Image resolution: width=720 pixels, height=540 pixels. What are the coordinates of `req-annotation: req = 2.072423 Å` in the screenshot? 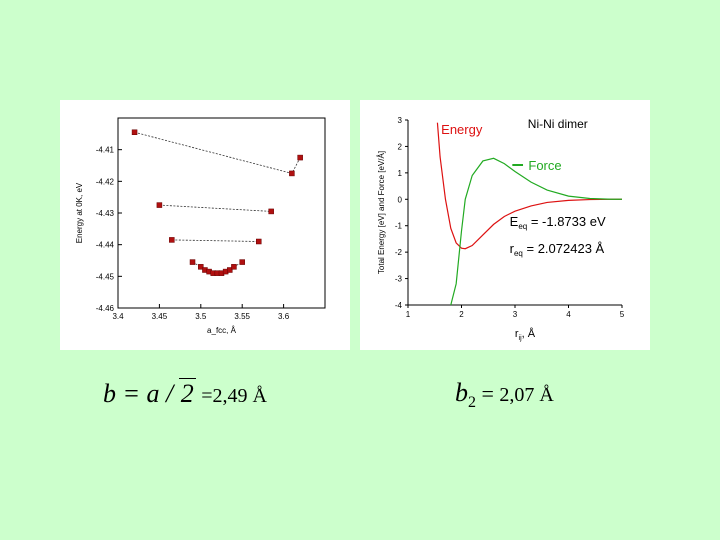 It's located at (557, 249).